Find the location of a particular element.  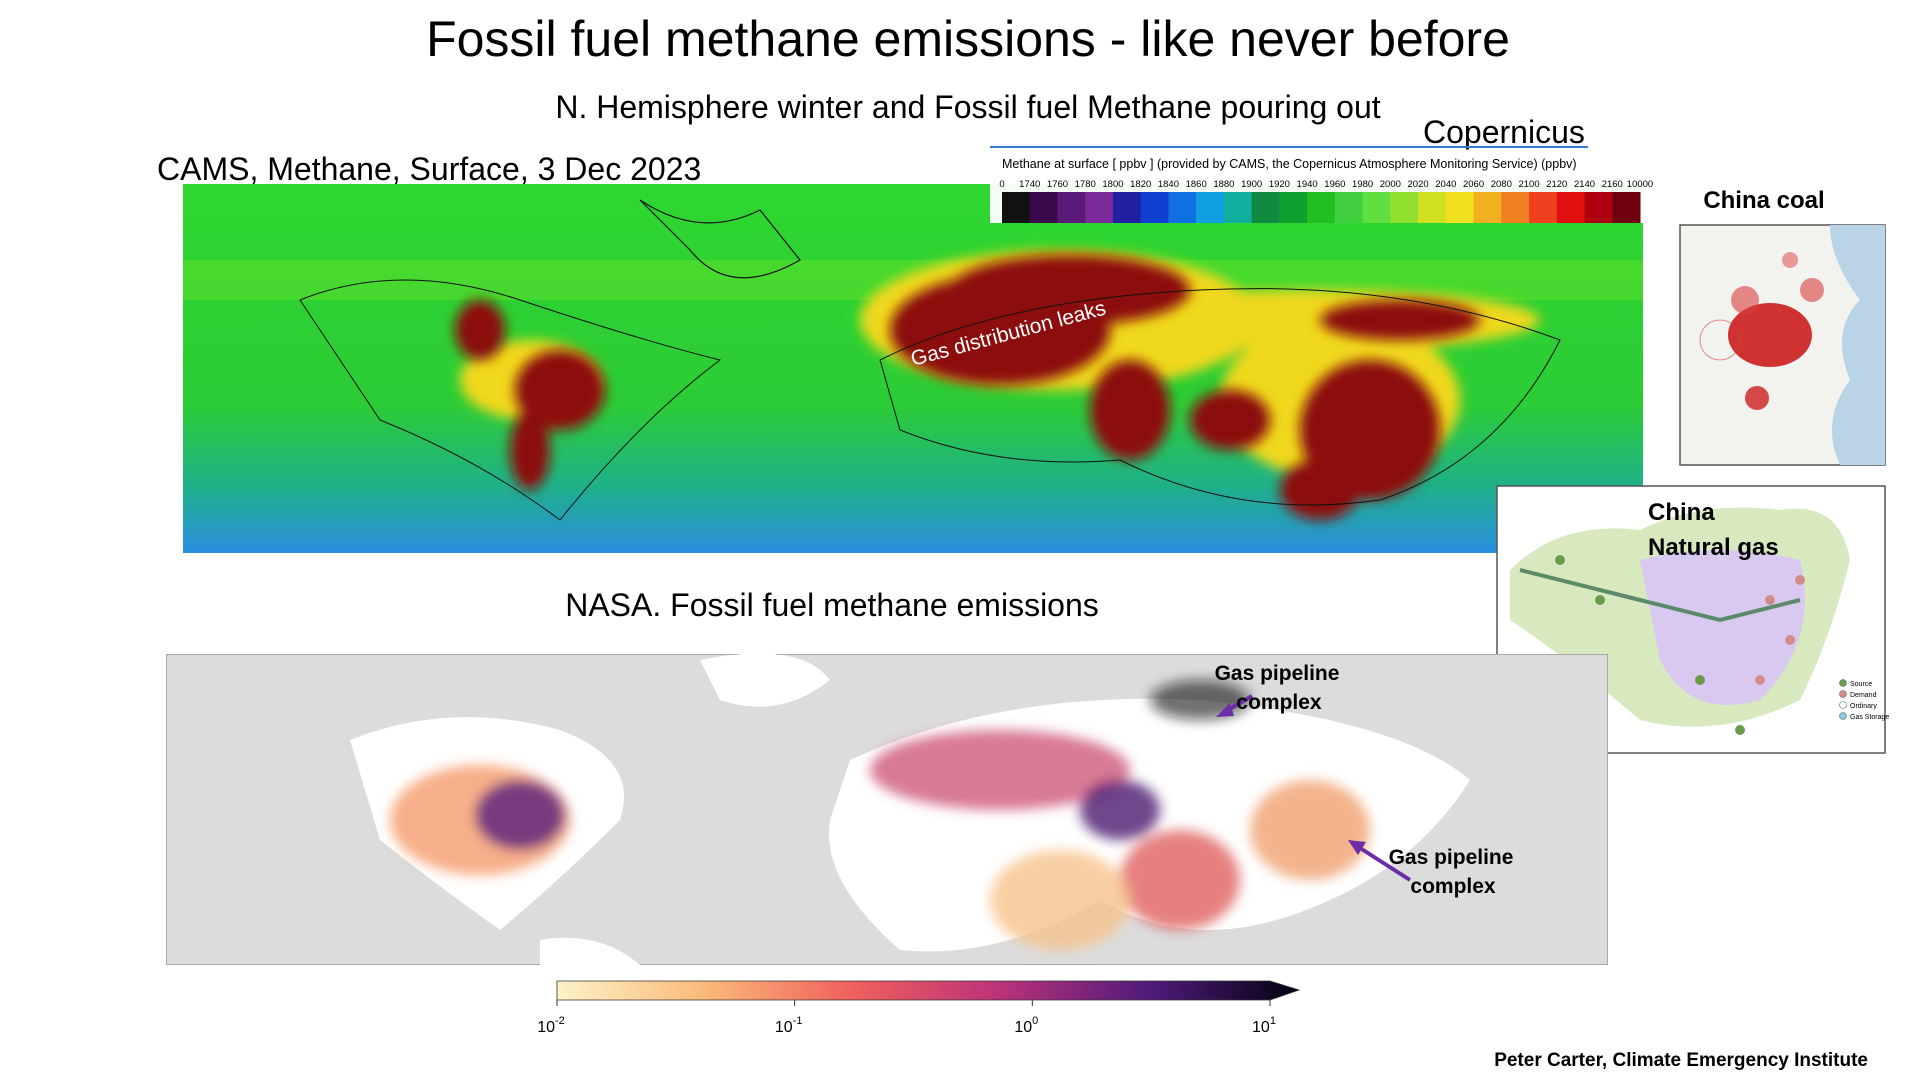

legend-label: Gas Storage is located at coordinates (1869, 717).